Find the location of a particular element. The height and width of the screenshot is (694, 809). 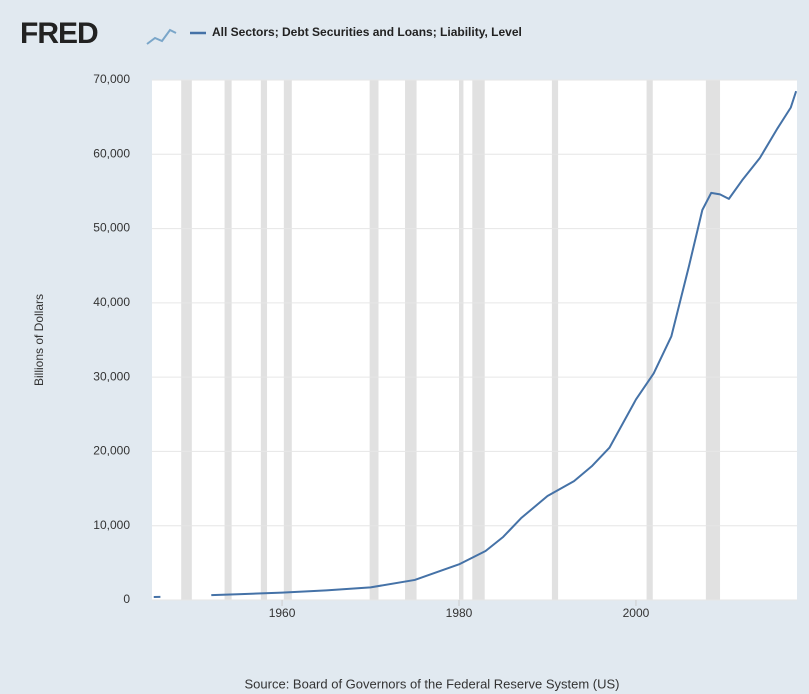

logo-icon is located at coordinates (161, 36).